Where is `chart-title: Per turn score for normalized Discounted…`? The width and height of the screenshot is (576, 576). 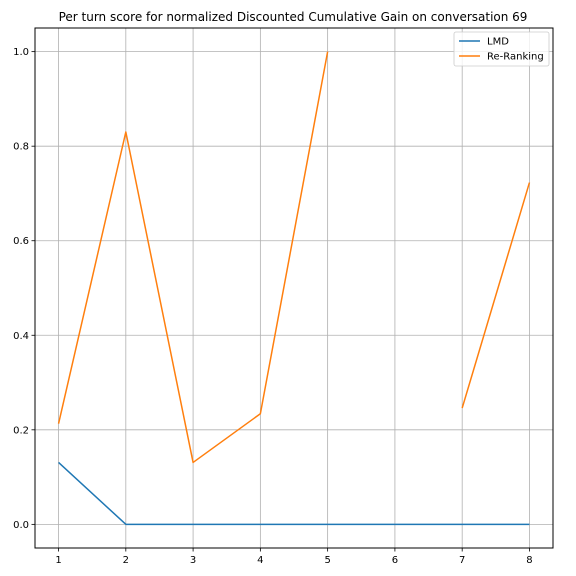
chart-title: Per turn score for normalized Discounted… is located at coordinates (293, 17).